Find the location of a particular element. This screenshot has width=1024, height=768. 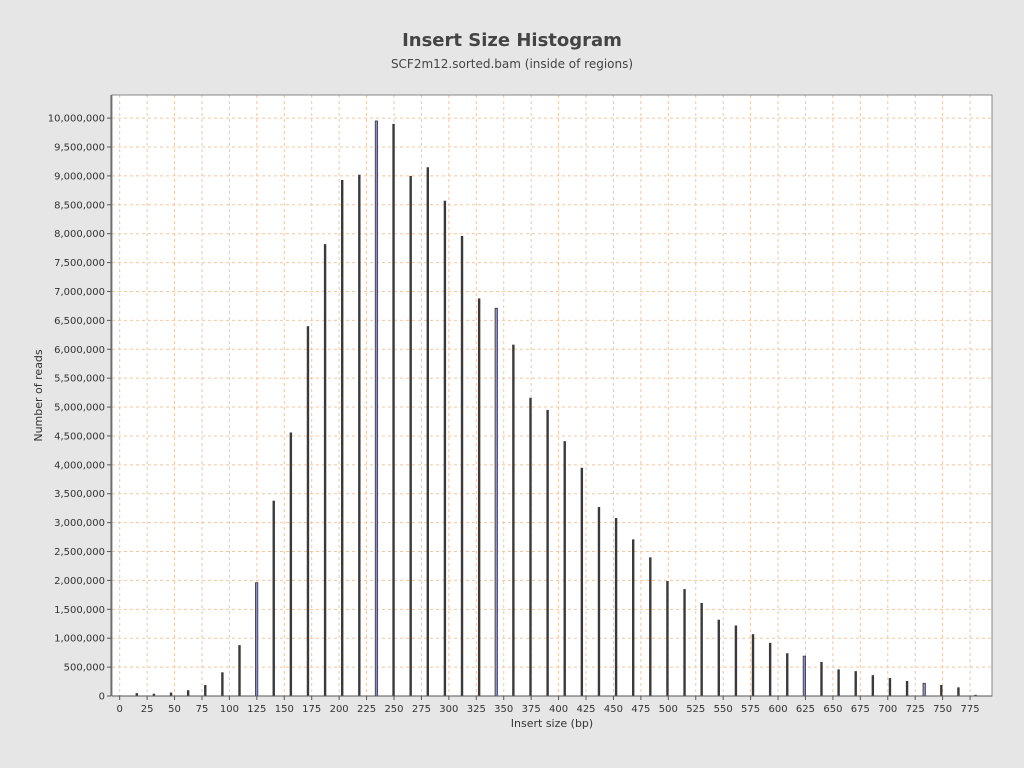

y-tick-label: 5,500,000 is located at coordinates (79, 379).